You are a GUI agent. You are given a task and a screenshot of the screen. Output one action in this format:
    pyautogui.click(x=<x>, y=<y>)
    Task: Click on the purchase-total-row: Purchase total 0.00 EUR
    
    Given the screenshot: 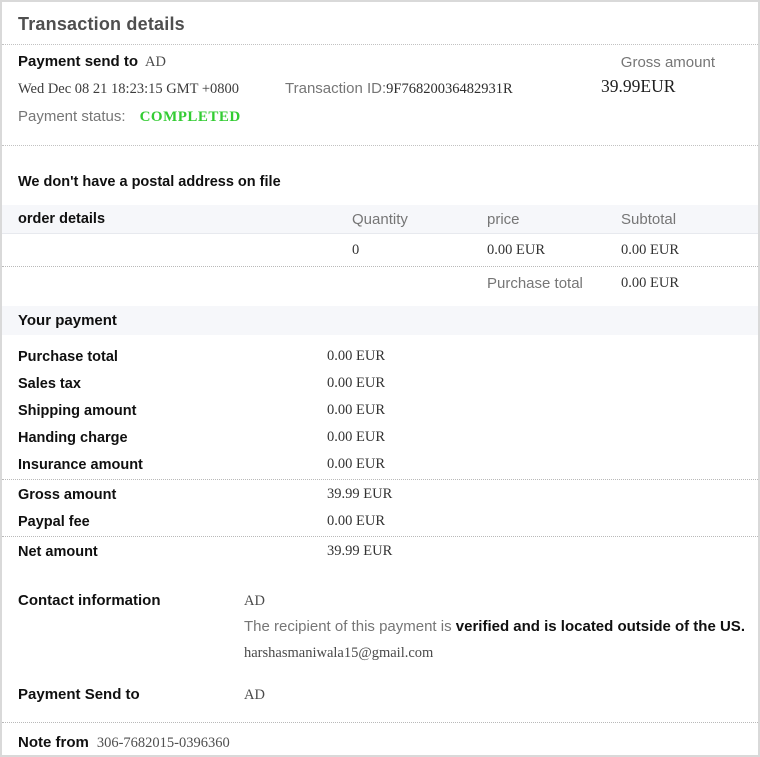 What is the action you would take?
    pyautogui.click(x=380, y=283)
    